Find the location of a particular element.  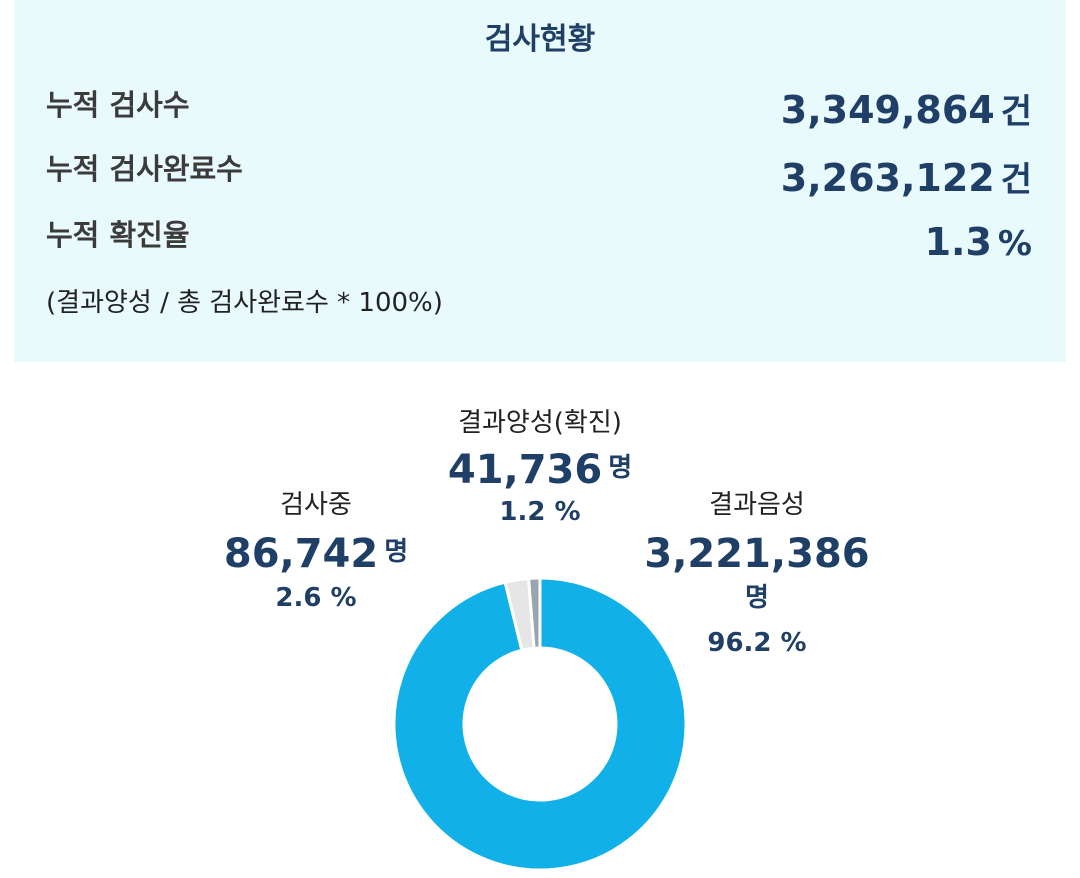

label-positive-unit: 명 is located at coordinates (620, 468).